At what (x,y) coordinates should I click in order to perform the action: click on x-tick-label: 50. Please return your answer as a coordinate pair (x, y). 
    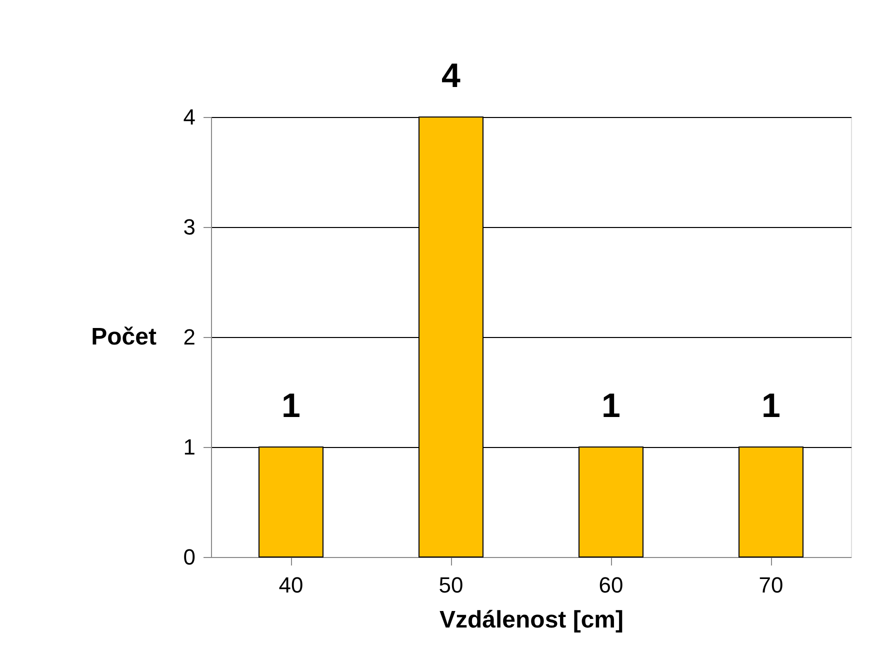
    Looking at the image, I should click on (451, 585).